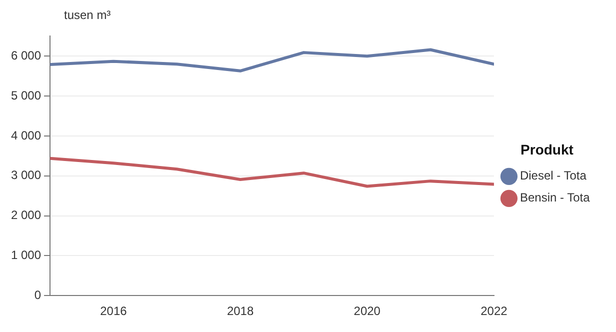 Image resolution: width=616 pixels, height=332 pixels. Describe the element at coordinates (555, 197) in the screenshot. I see `legend-label: Bensin - Tota` at that location.